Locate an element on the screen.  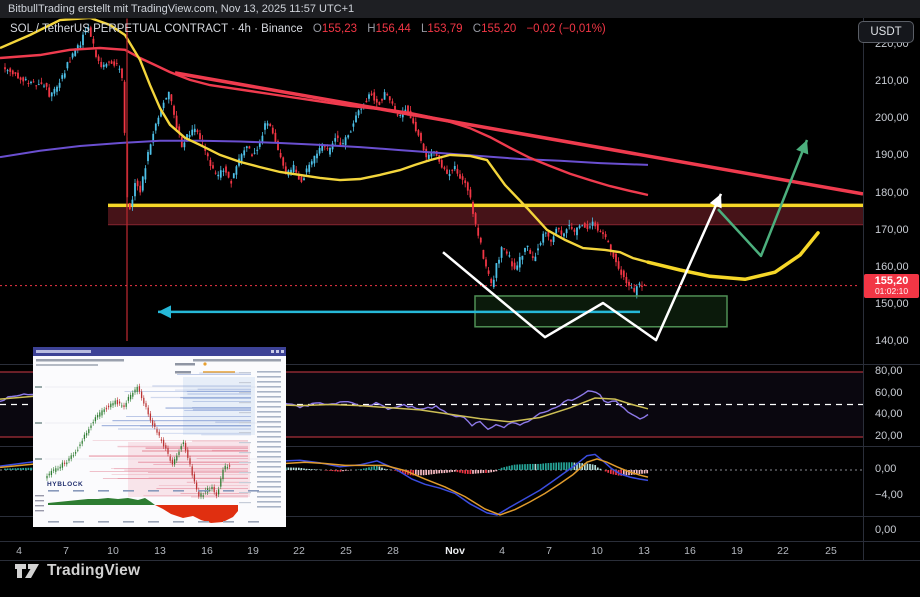
hyblock-inset-image: HYBLOCK is located at coordinates (159, 437).